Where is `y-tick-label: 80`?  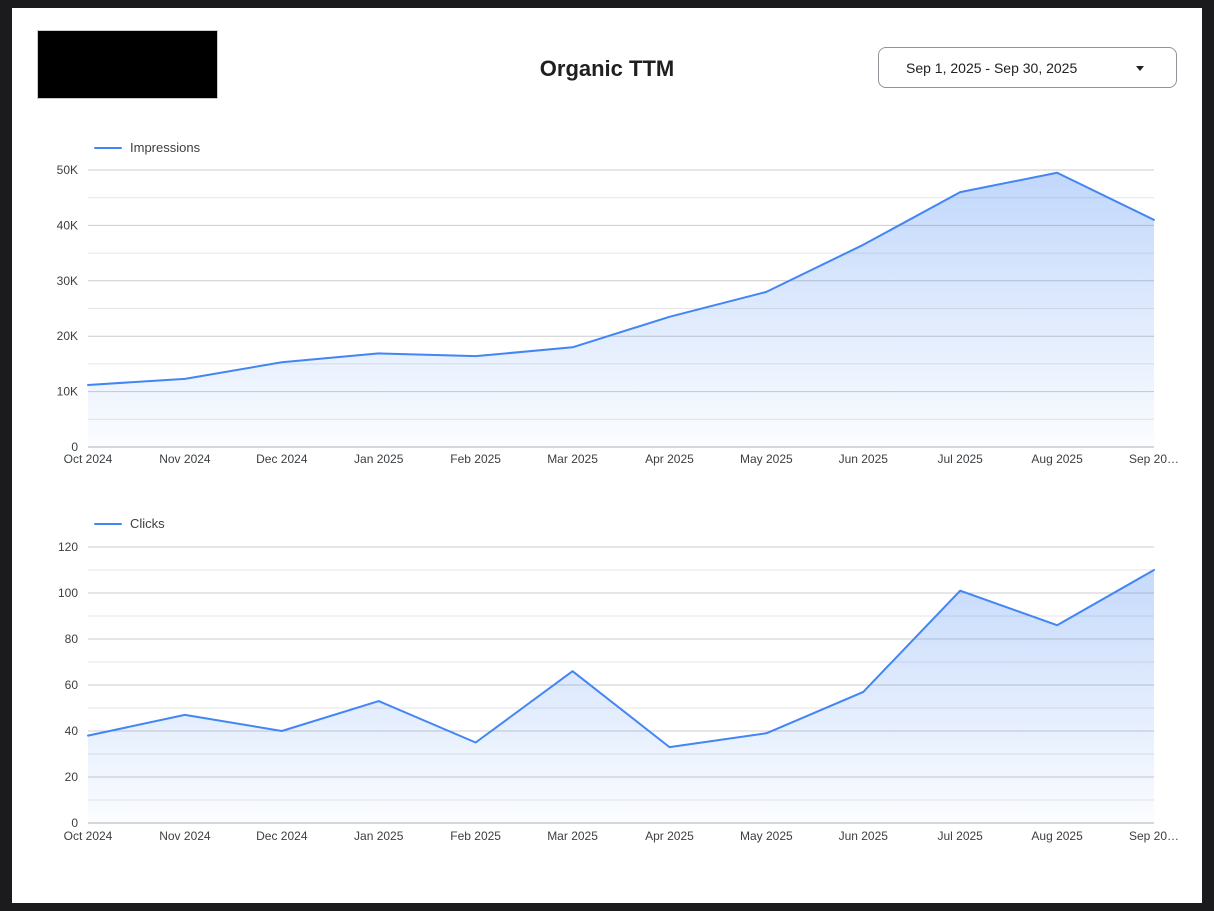 y-tick-label: 80 is located at coordinates (72, 639).